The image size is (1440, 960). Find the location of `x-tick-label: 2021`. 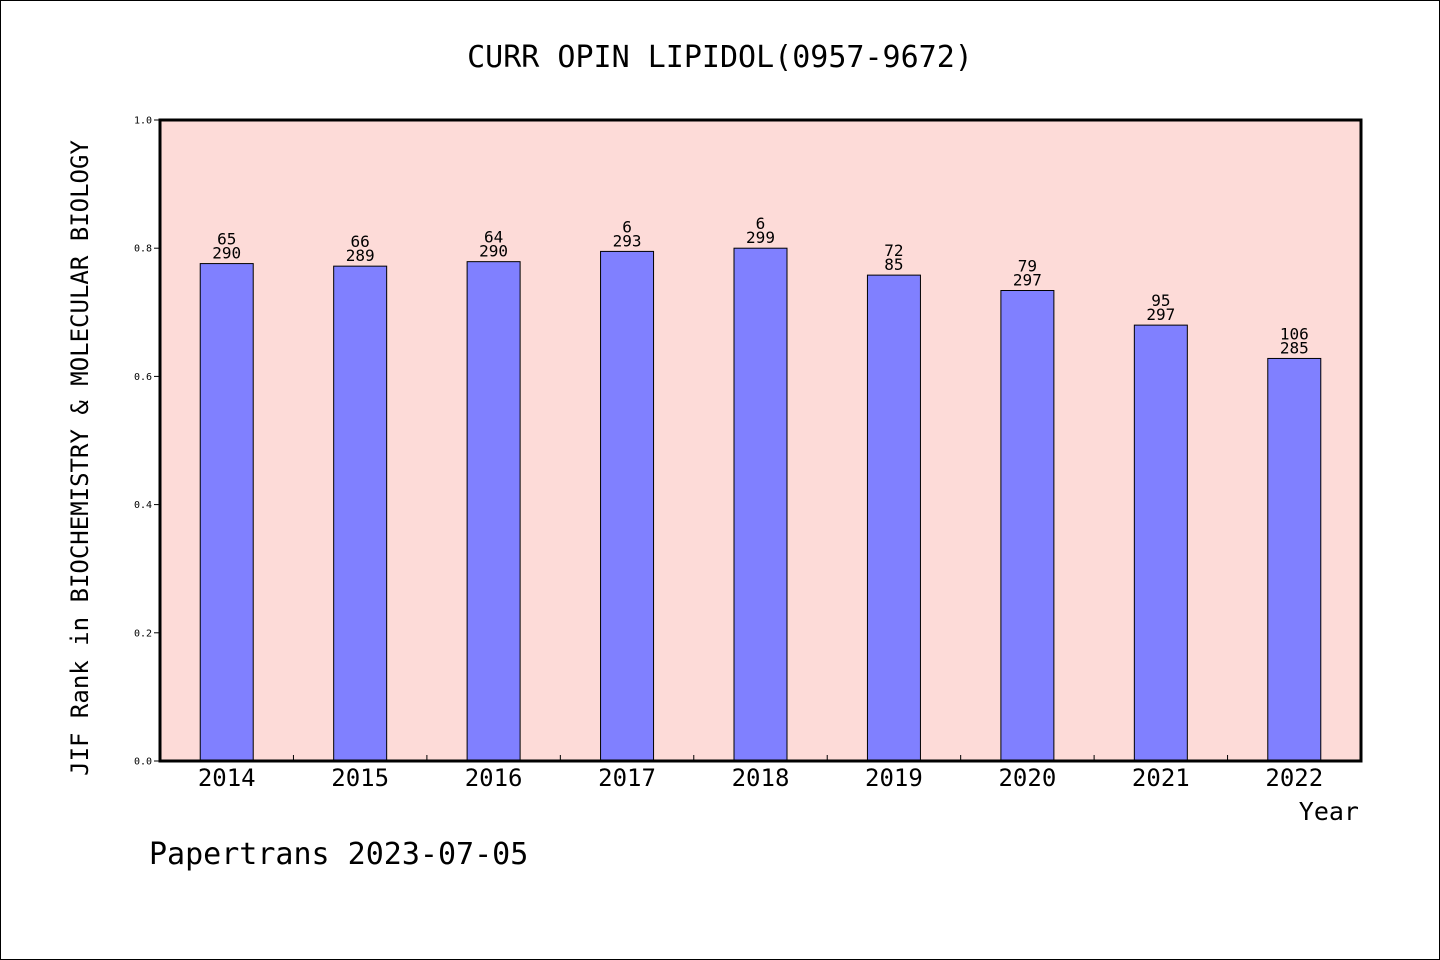

x-tick-label: 2021 is located at coordinates (1161, 778).